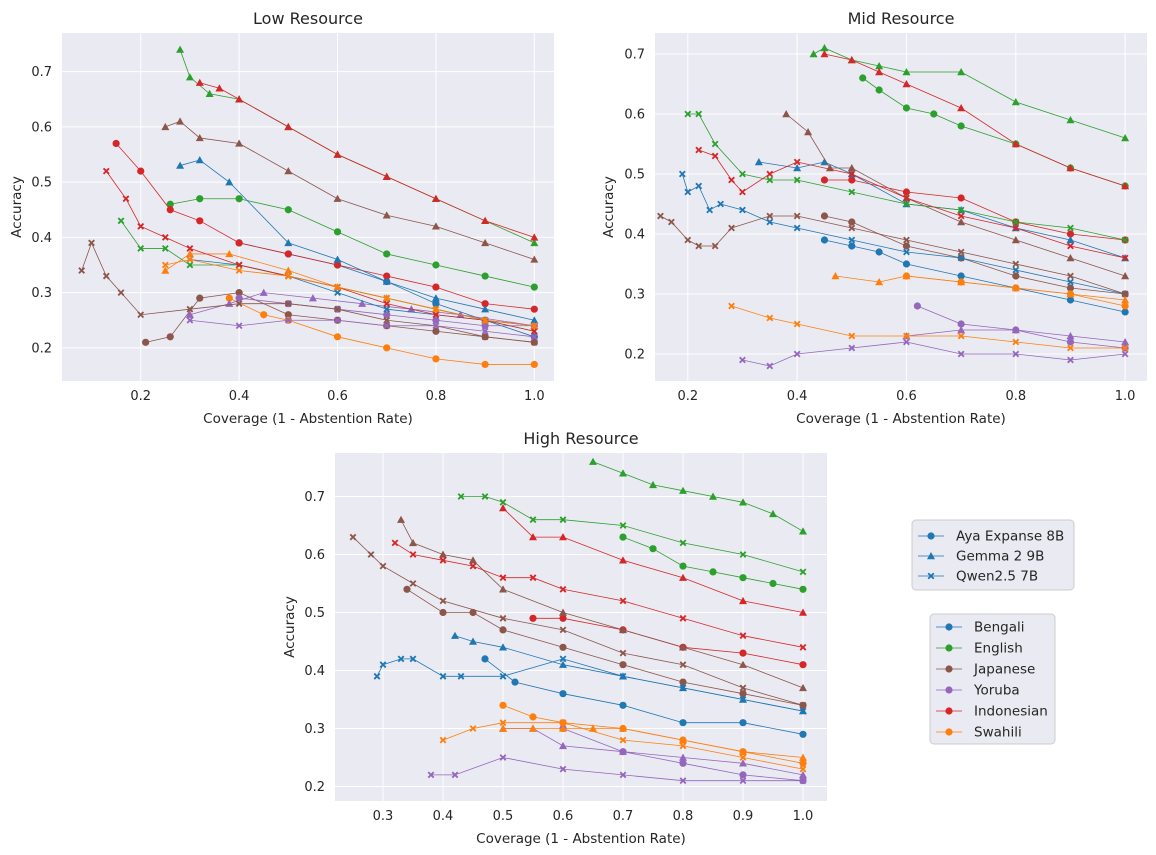 This screenshot has width=1156, height=855. Describe the element at coordinates (350, 190) in the screenshot. I see `series-gemma-2-9b-japanese` at that location.